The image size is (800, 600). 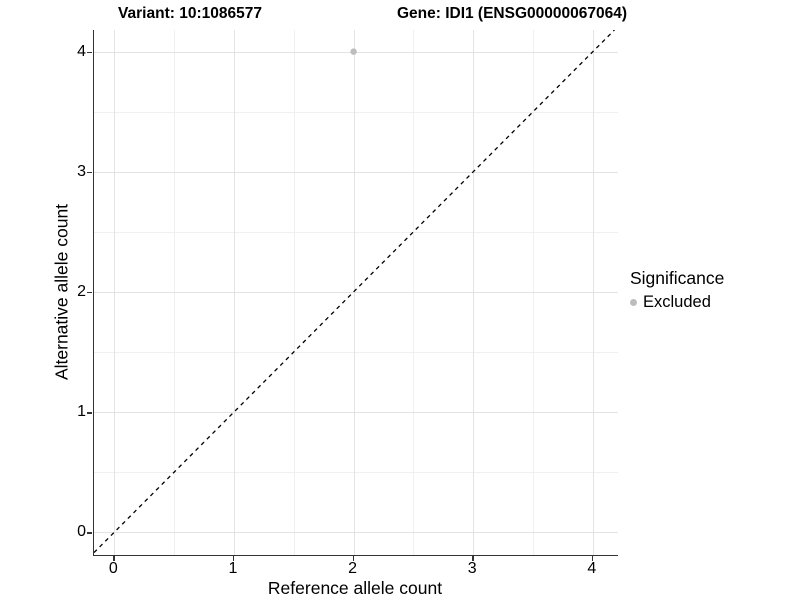 I want to click on x-tick-label: 4, so click(x=592, y=568).